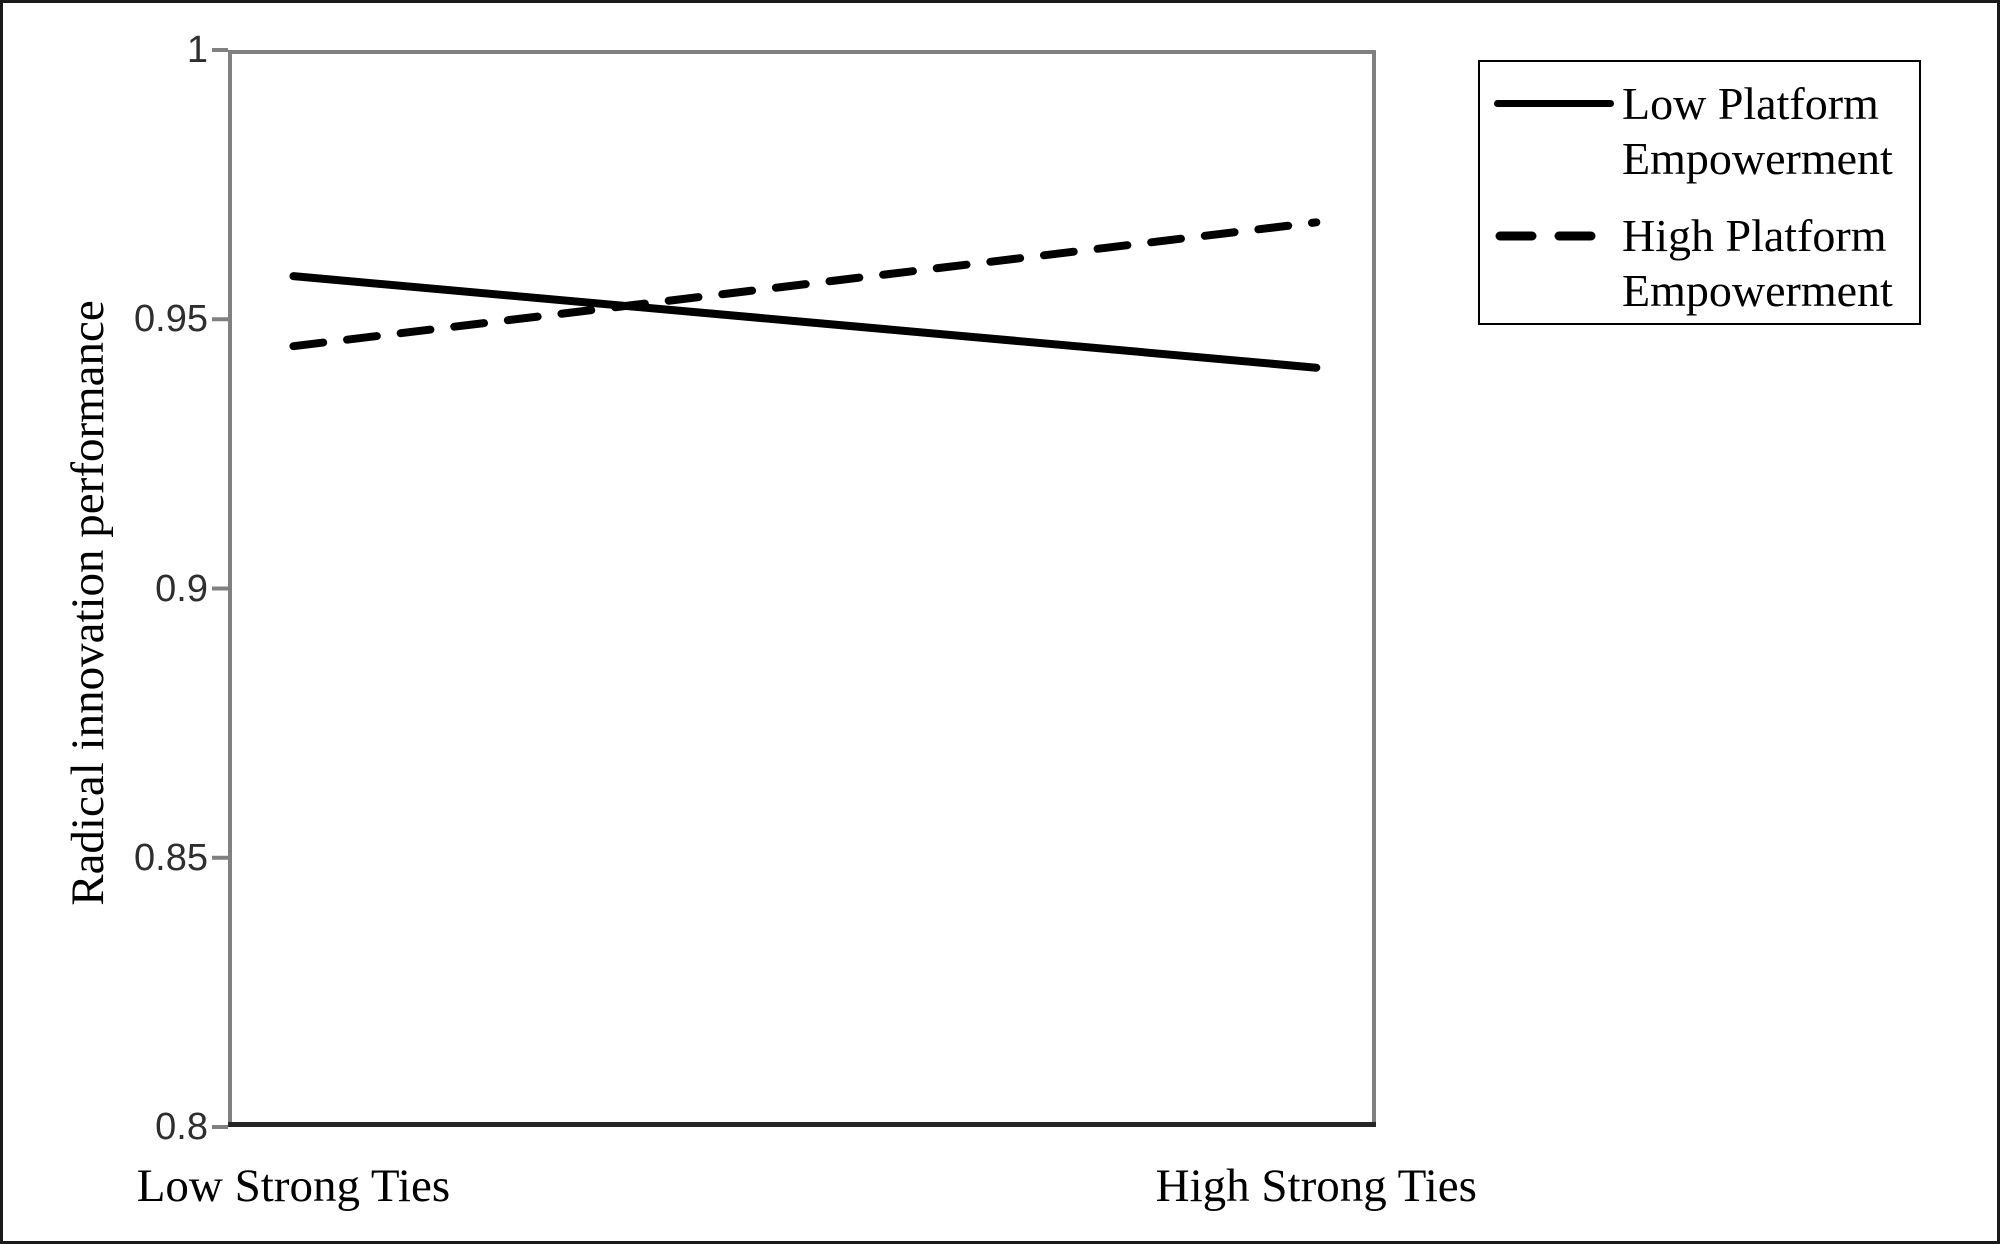 Image resolution: width=2000 pixels, height=1244 pixels. I want to click on legend-item-low-platform: Low Platform Empowerment, so click(1706, 131).